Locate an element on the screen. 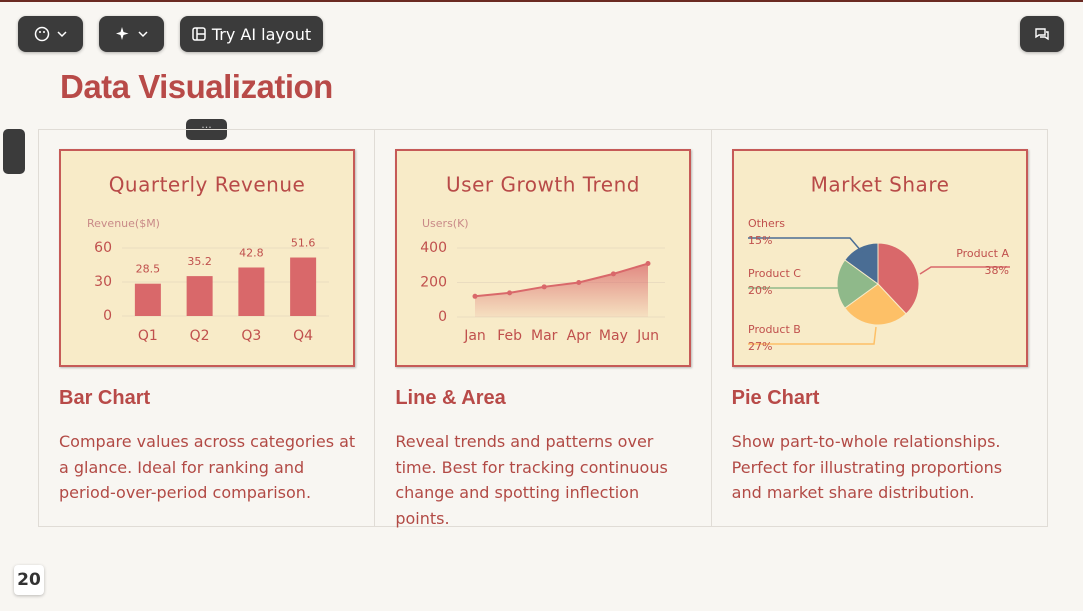  line is located at coordinates (562, 280).